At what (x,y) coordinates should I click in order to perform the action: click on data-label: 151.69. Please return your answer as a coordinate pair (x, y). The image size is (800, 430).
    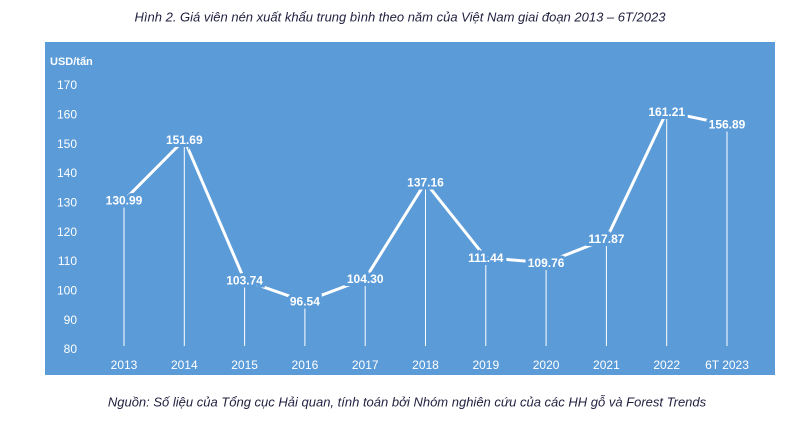
    Looking at the image, I should click on (184, 140).